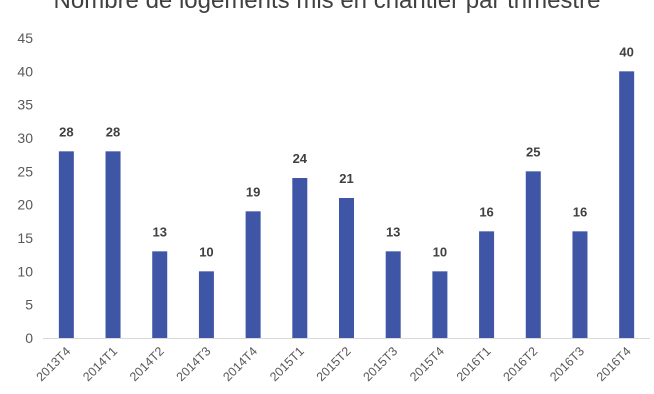  What do you see at coordinates (113, 244) in the screenshot?
I see `bar-2014T1` at bounding box center [113, 244].